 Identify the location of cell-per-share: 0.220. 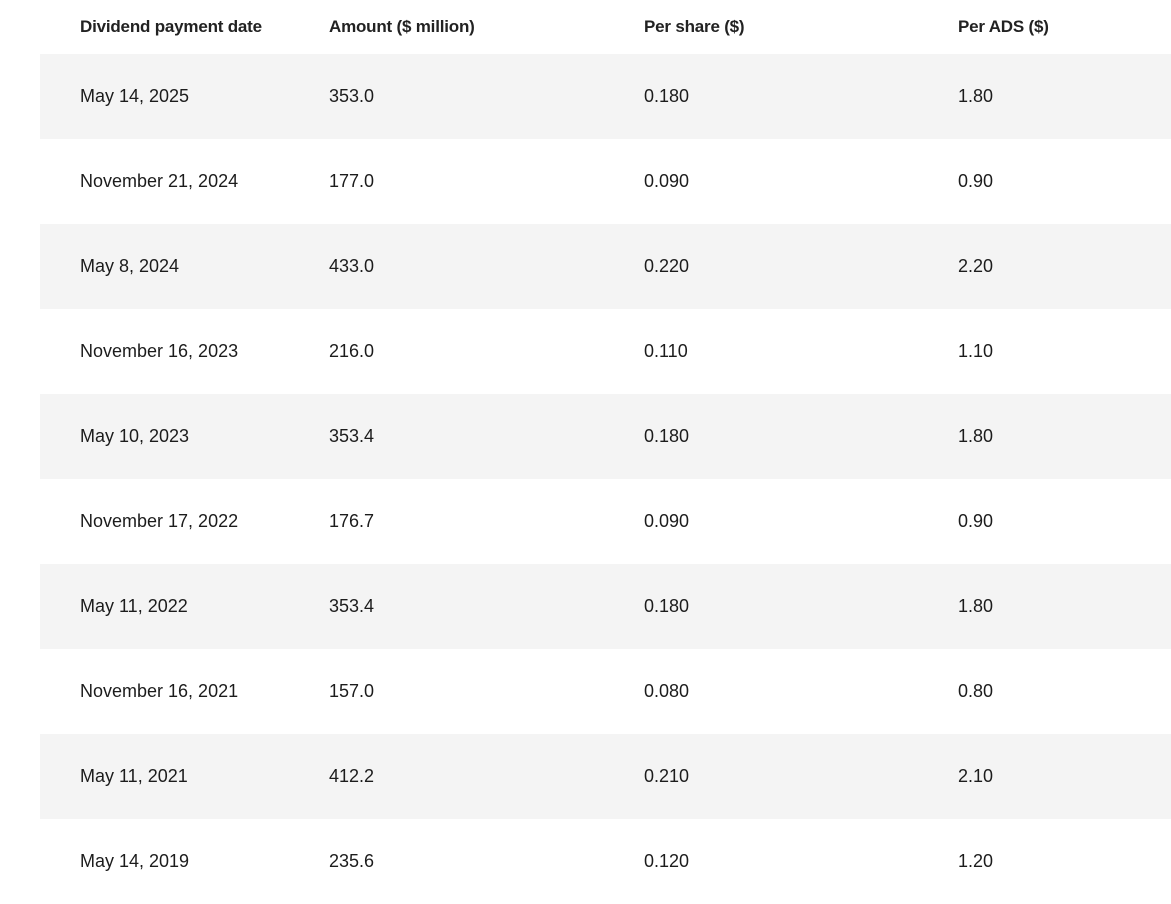
(801, 266).